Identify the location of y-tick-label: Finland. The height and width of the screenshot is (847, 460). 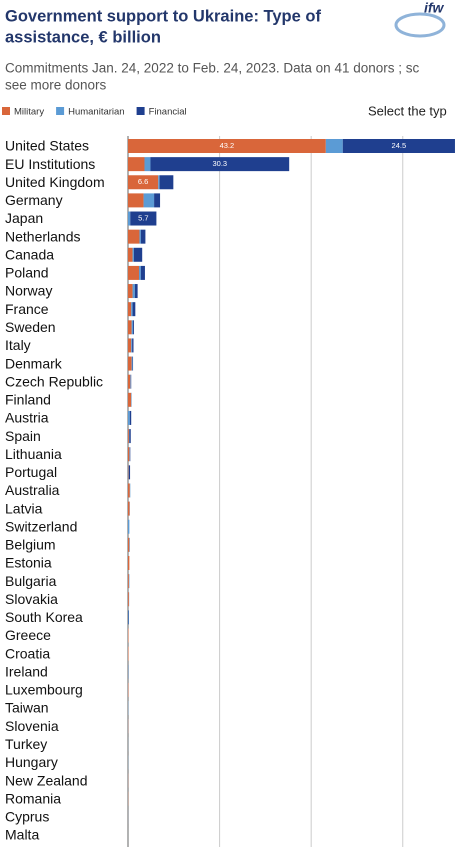
(28, 400).